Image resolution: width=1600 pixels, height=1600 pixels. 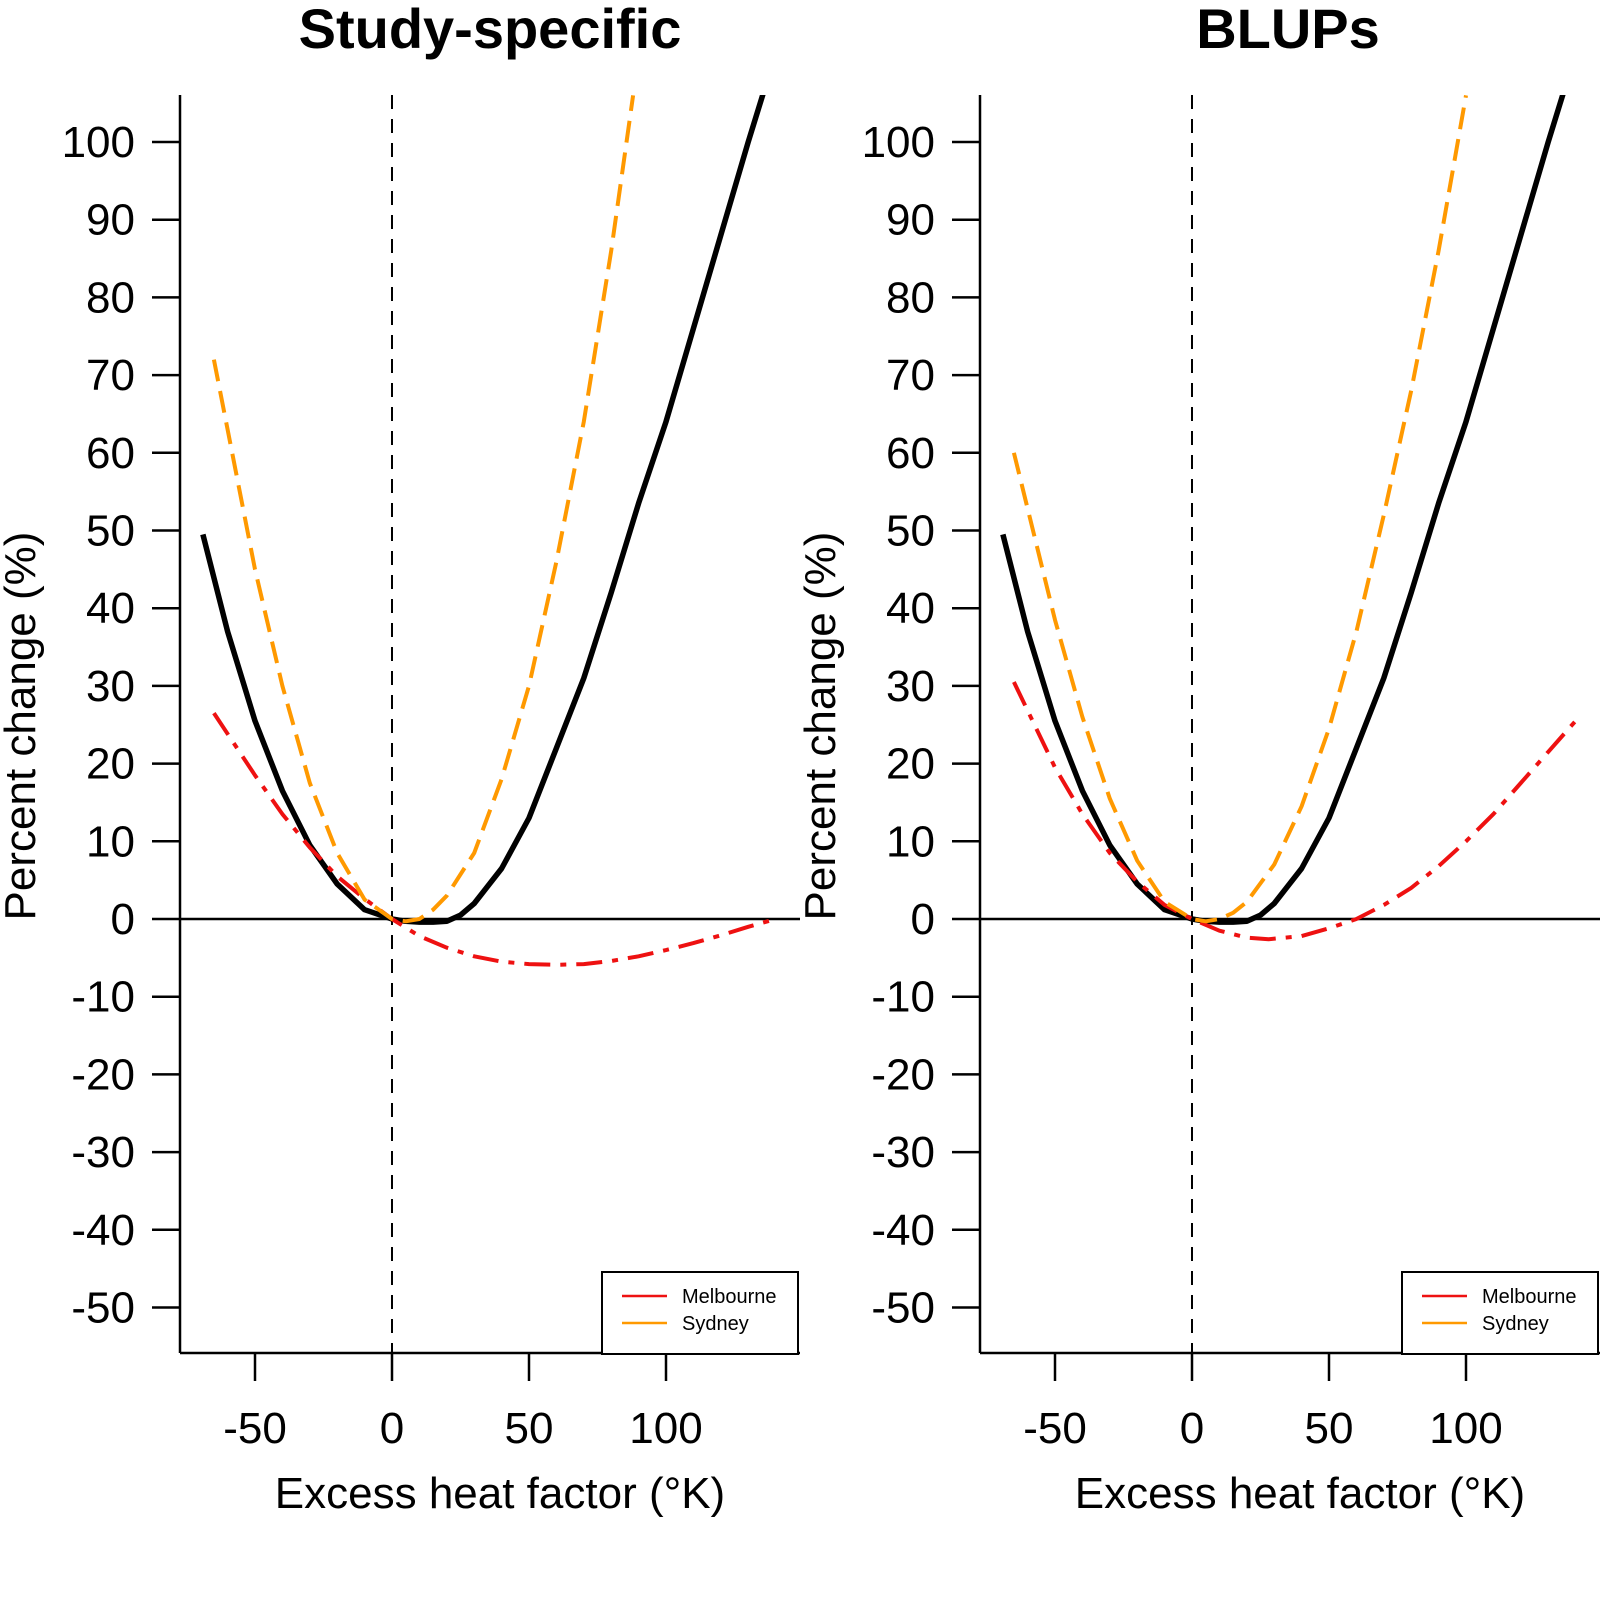 I want to click on chart-title: Study-specific, so click(x=490, y=30).